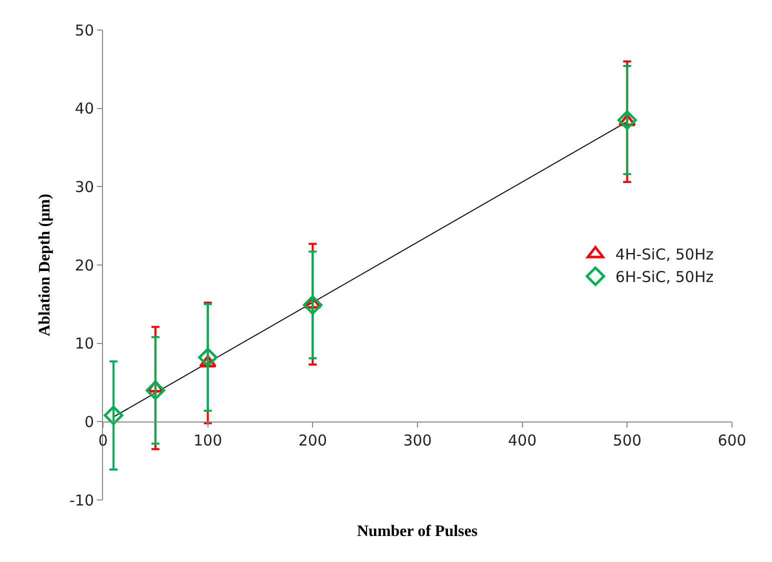 Image resolution: width=772 pixels, height=562 pixels. I want to click on legend-label: 4H-SiC, 50Hz, so click(664, 255).